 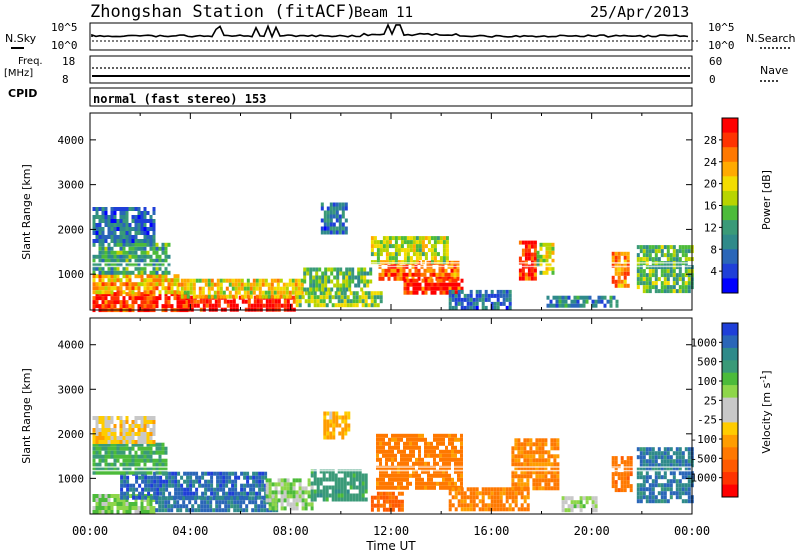 I want to click on velocity-y-label: Slant Range [km], so click(x=26, y=416).